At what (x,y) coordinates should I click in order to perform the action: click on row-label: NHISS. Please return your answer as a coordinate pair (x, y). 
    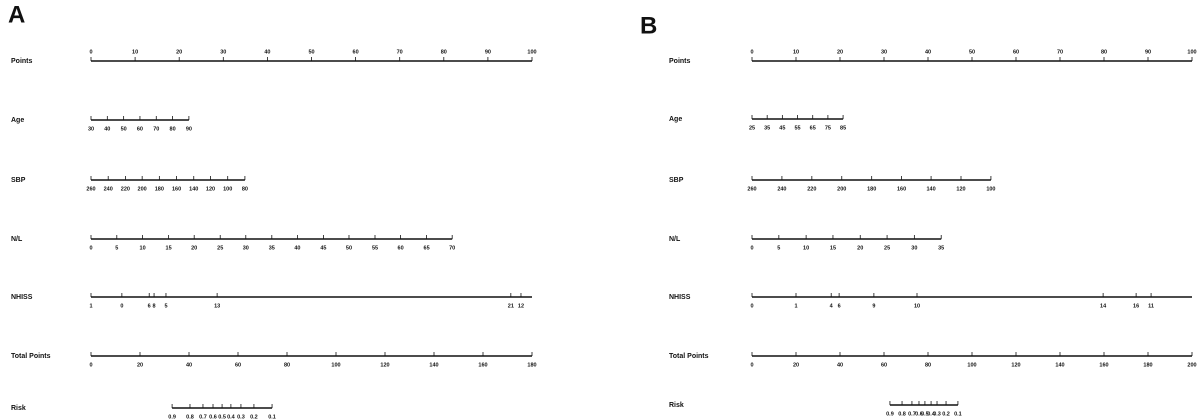
    Looking at the image, I should click on (22, 297).